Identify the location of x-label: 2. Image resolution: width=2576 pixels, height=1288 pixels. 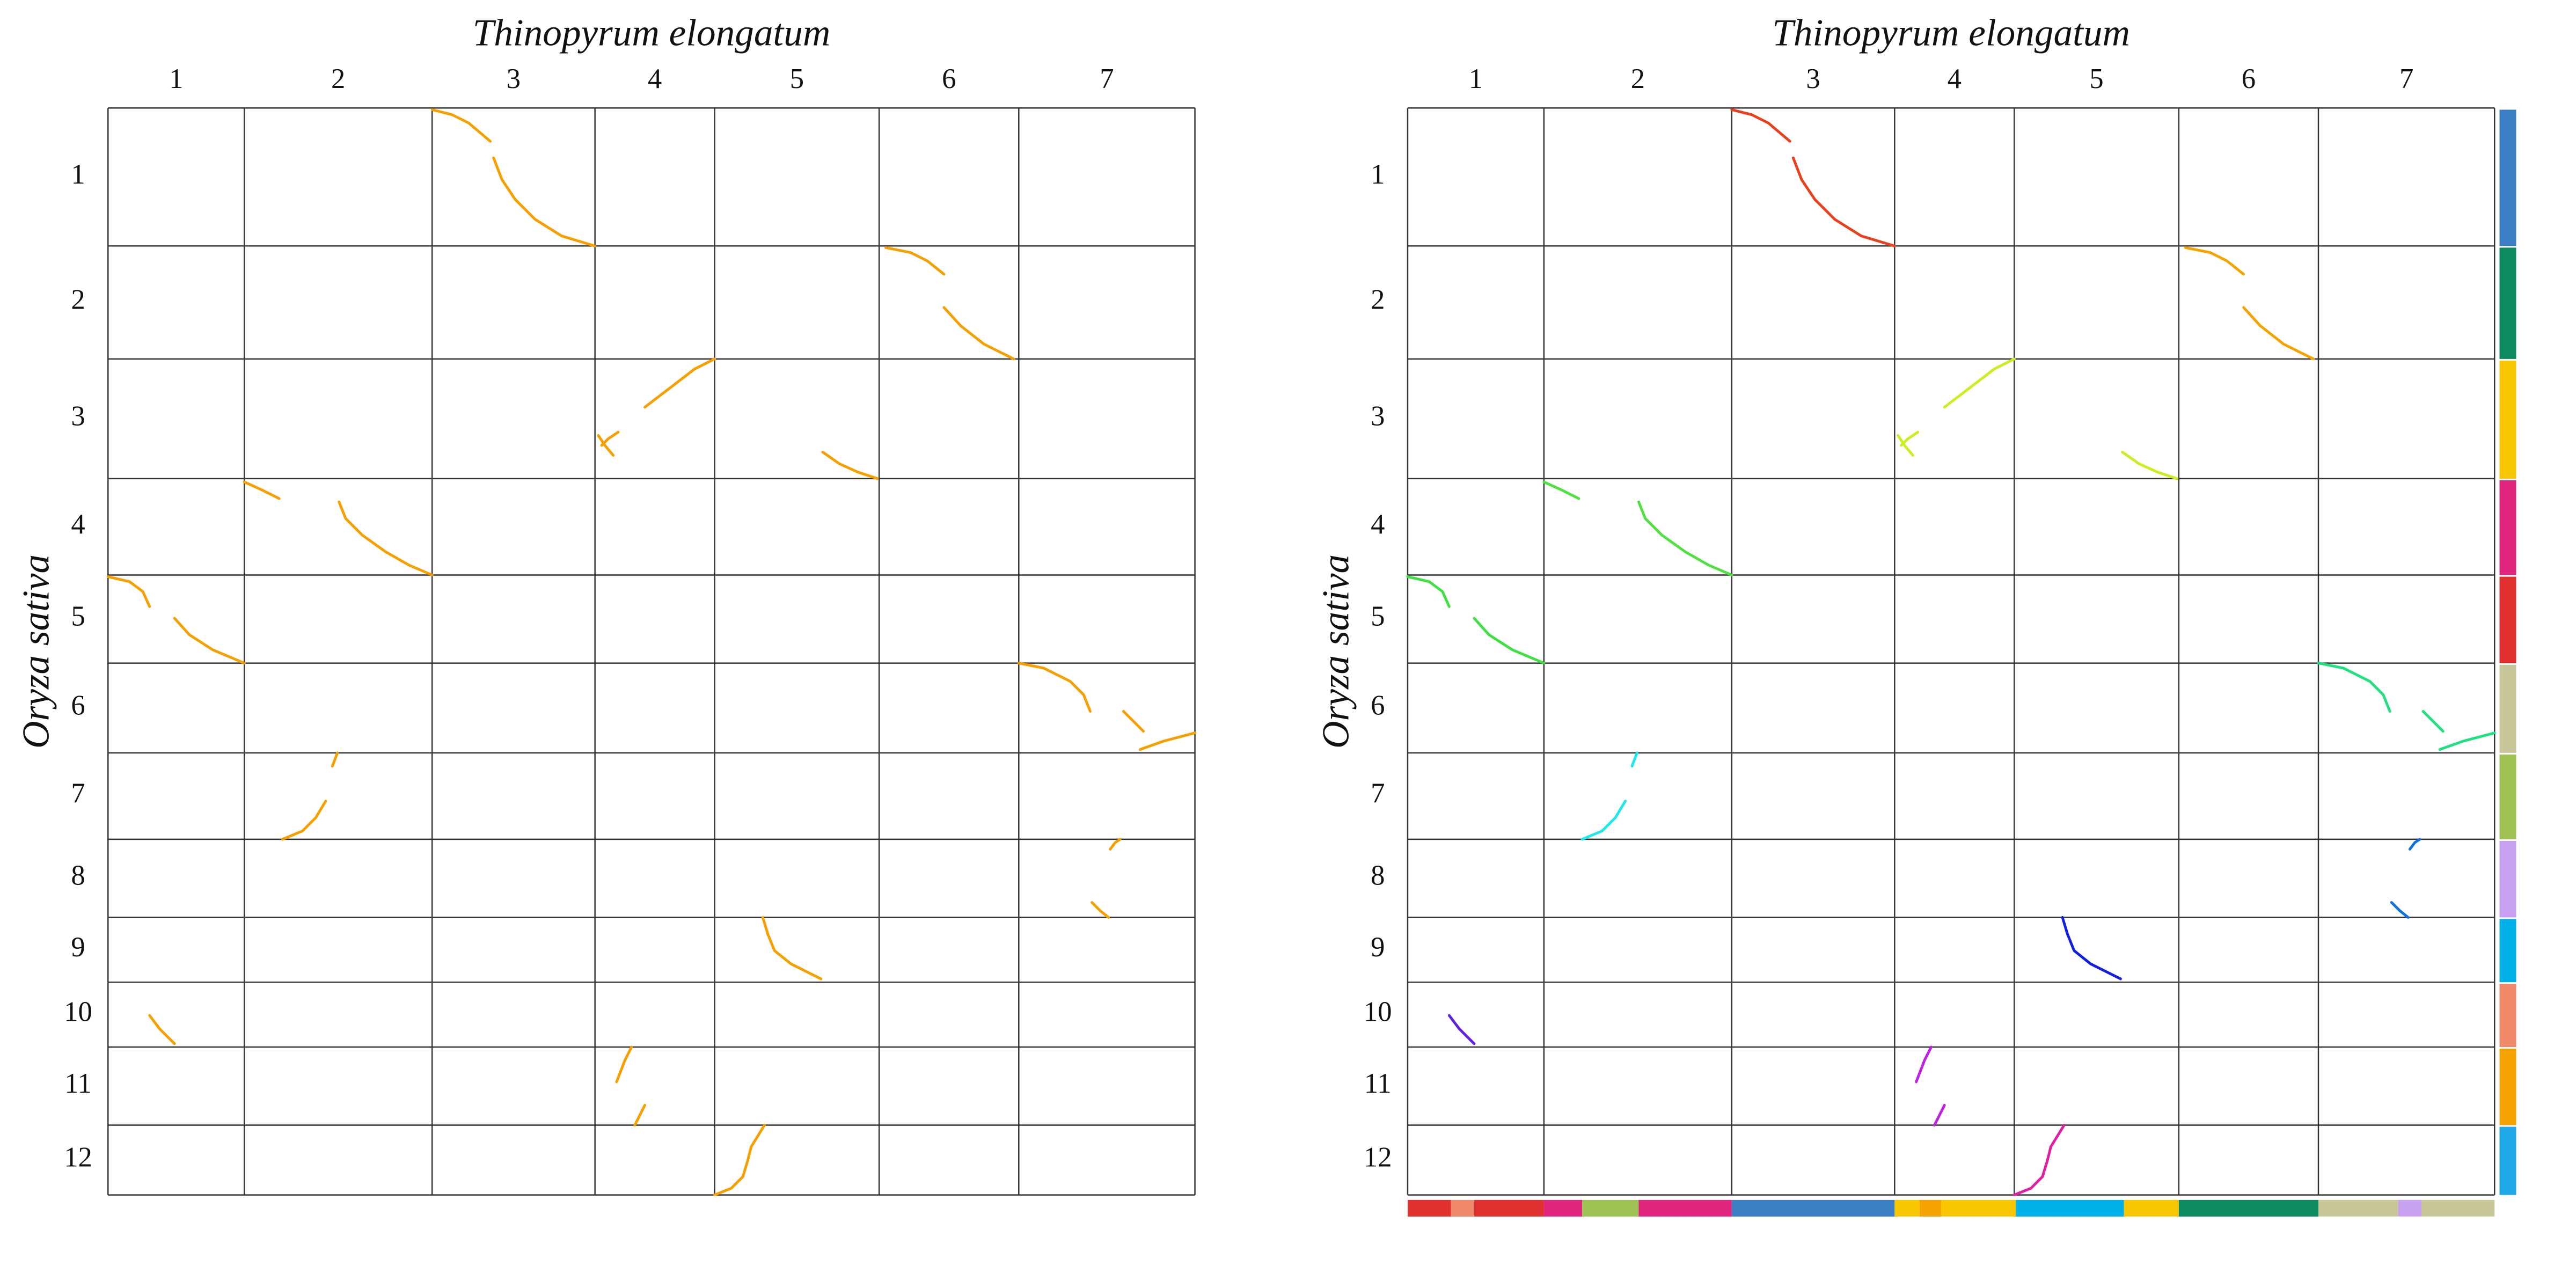
(338, 78).